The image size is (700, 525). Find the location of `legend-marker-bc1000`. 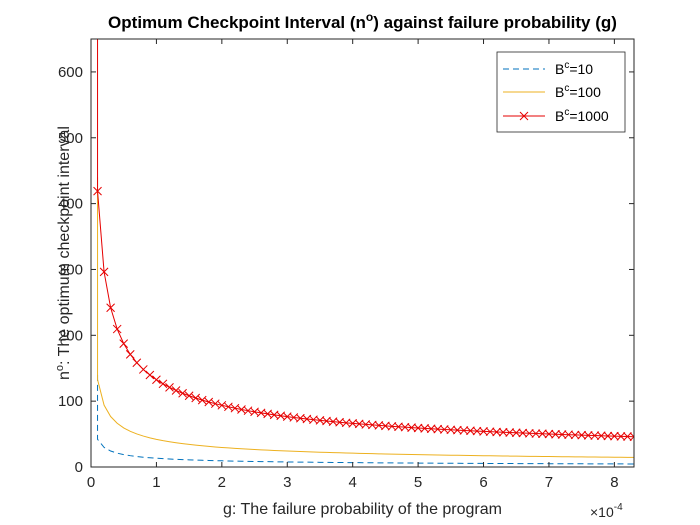

legend-marker-bc1000 is located at coordinates (524, 116).